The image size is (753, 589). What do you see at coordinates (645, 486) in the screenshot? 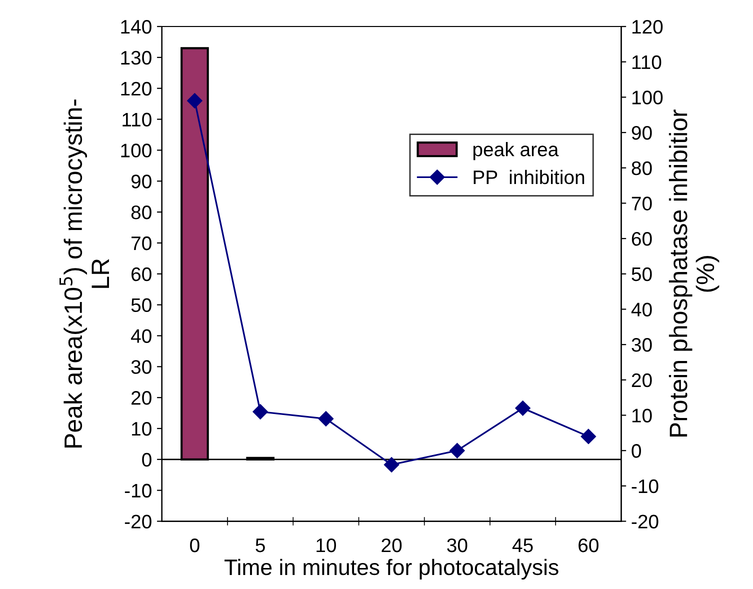
I see `y2-tick-label: -10` at bounding box center [645, 486].